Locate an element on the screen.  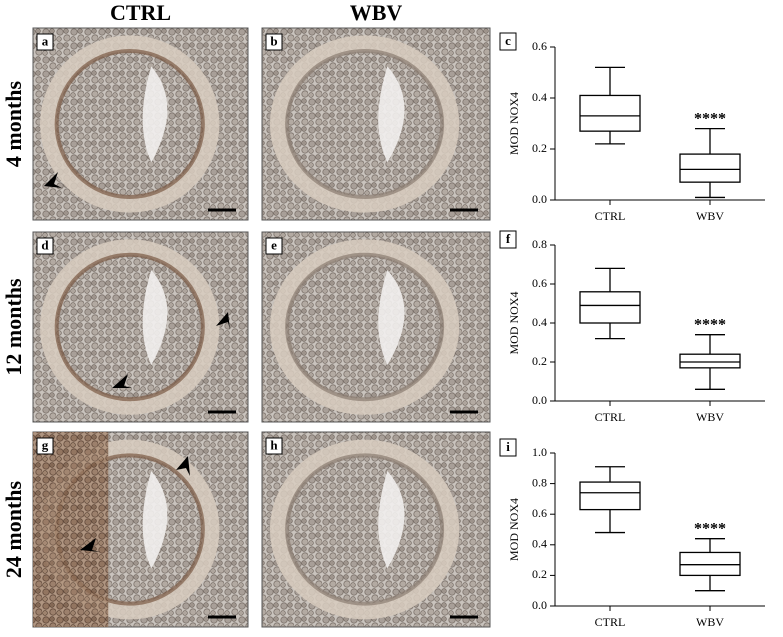
panel-letter: f is located at coordinates (508, 238).